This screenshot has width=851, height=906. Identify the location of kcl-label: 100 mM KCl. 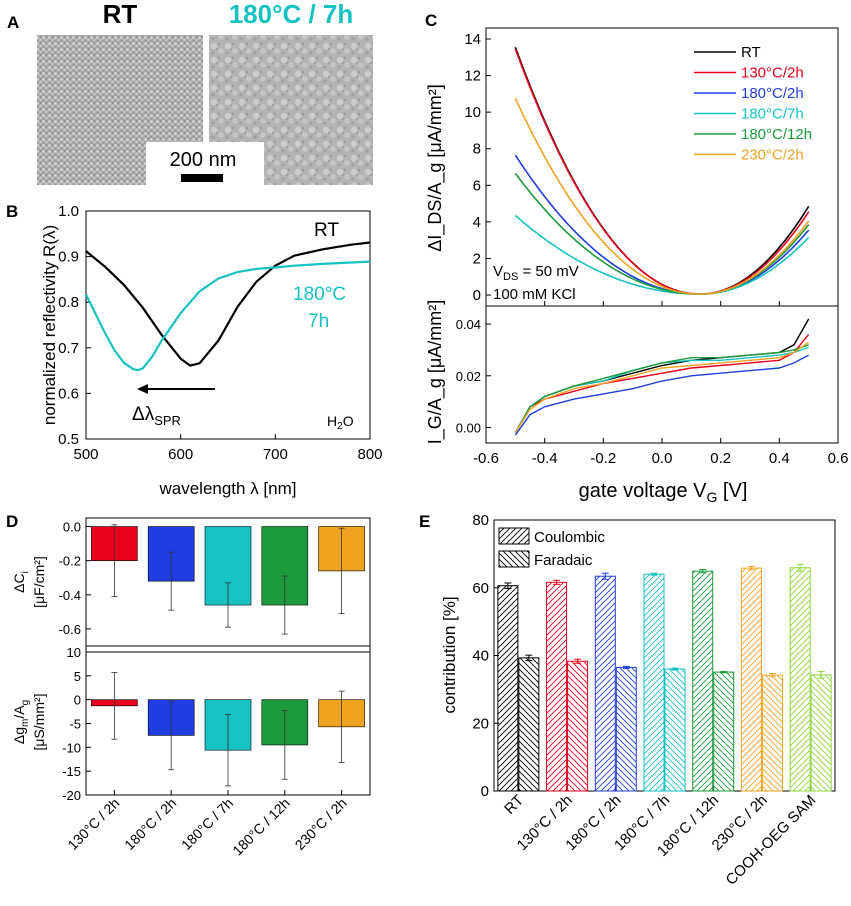
(534, 294).